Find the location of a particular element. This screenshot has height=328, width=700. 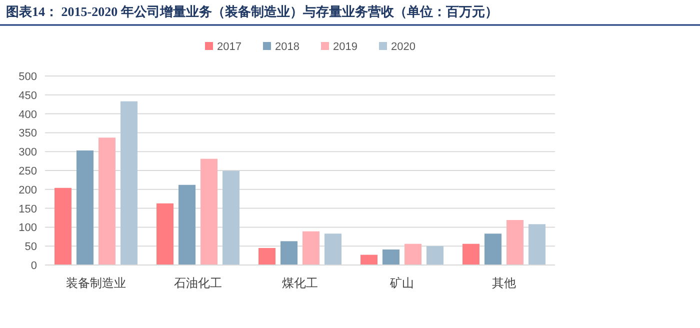

y-tick-label: 50 is located at coordinates (30, 247).